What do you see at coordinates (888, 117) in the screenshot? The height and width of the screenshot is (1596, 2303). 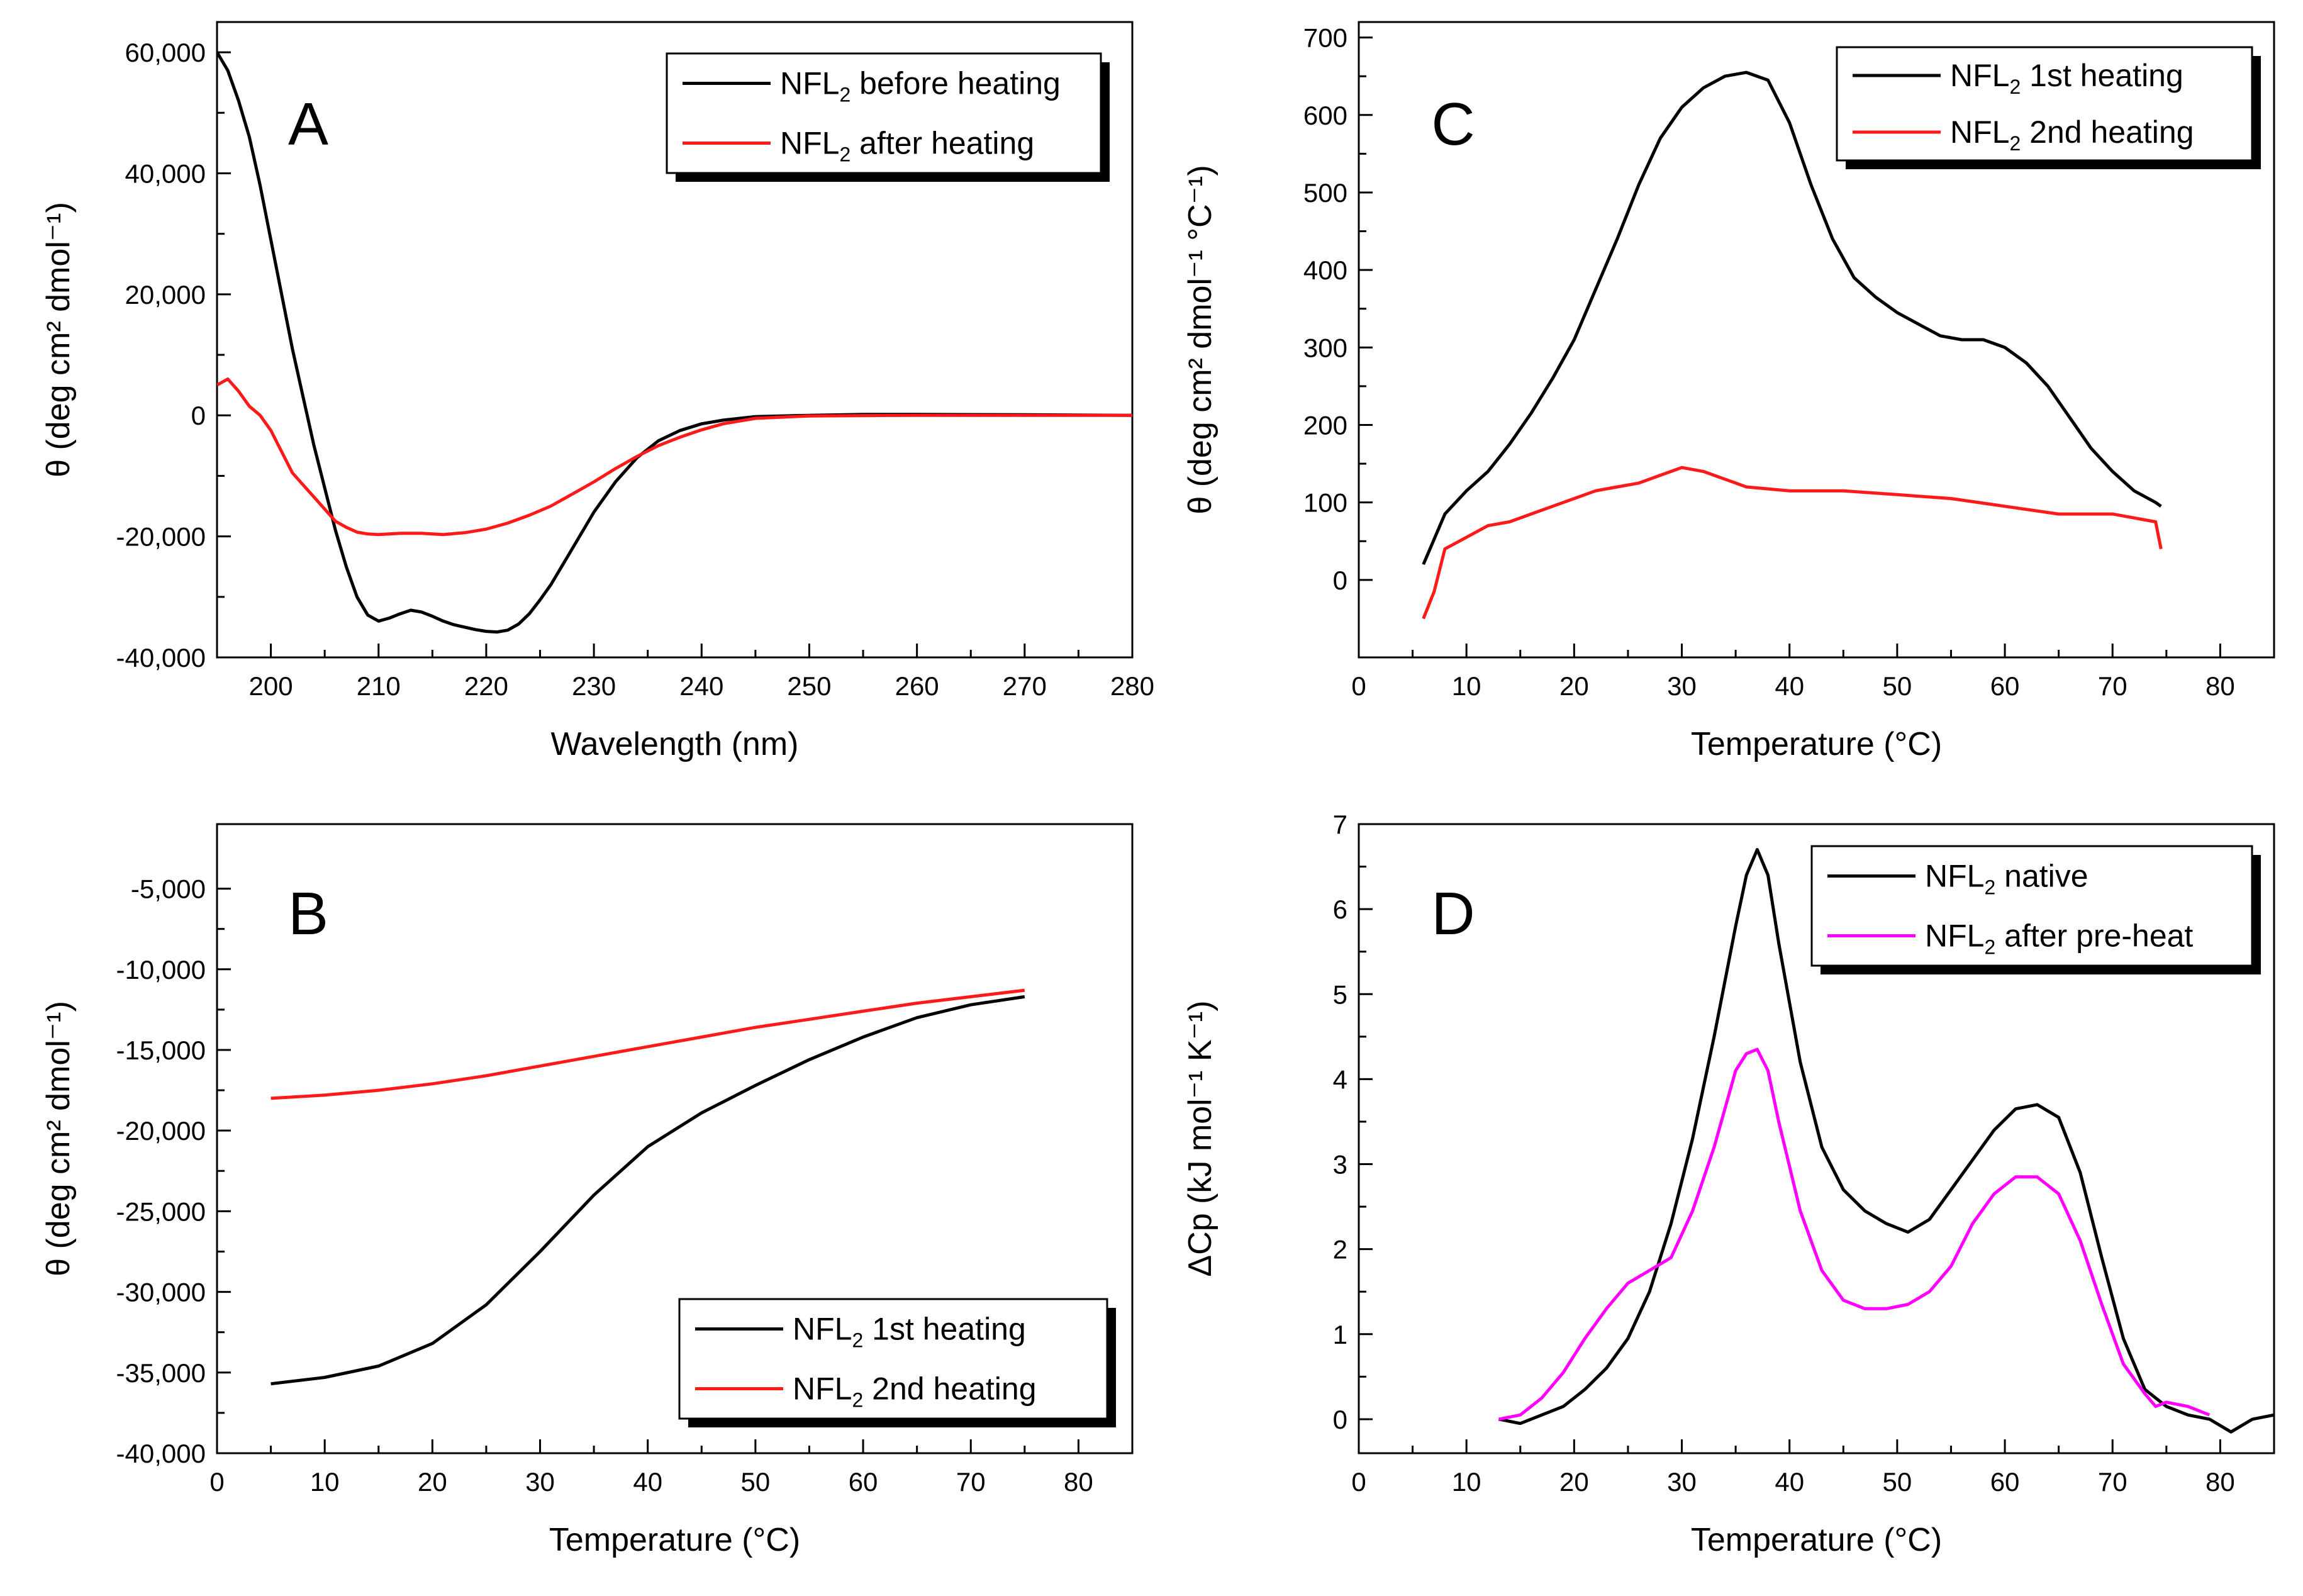 I see `legend: NFL2 before heating NFL2 after heating` at bounding box center [888, 117].